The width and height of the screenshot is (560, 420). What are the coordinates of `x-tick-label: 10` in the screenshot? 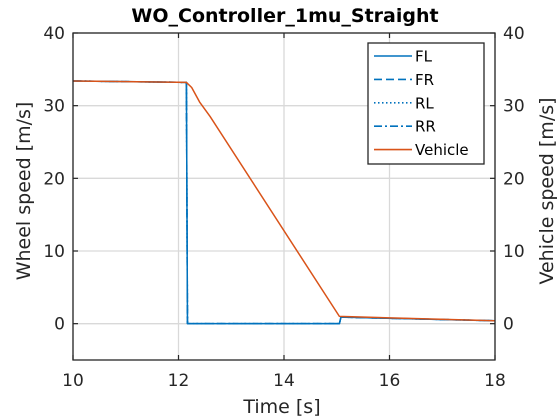 It's located at (73, 381).